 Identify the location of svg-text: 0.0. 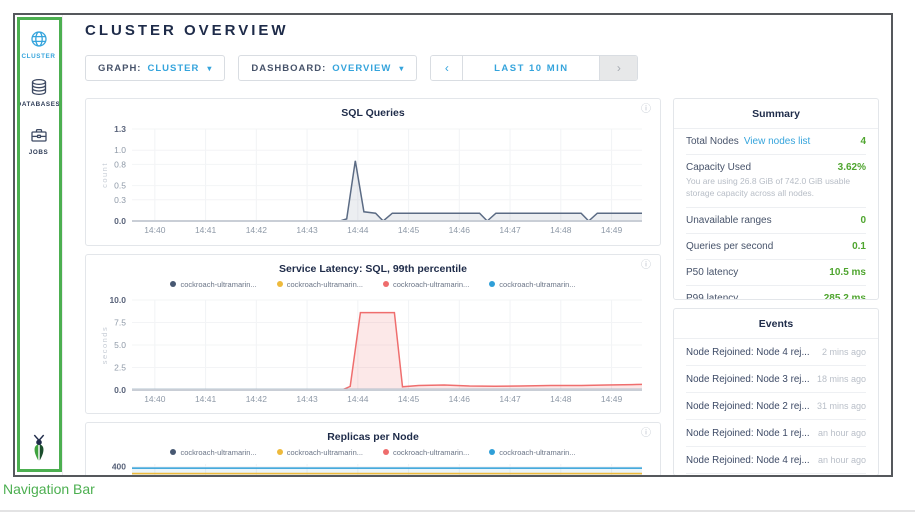
(120, 390).